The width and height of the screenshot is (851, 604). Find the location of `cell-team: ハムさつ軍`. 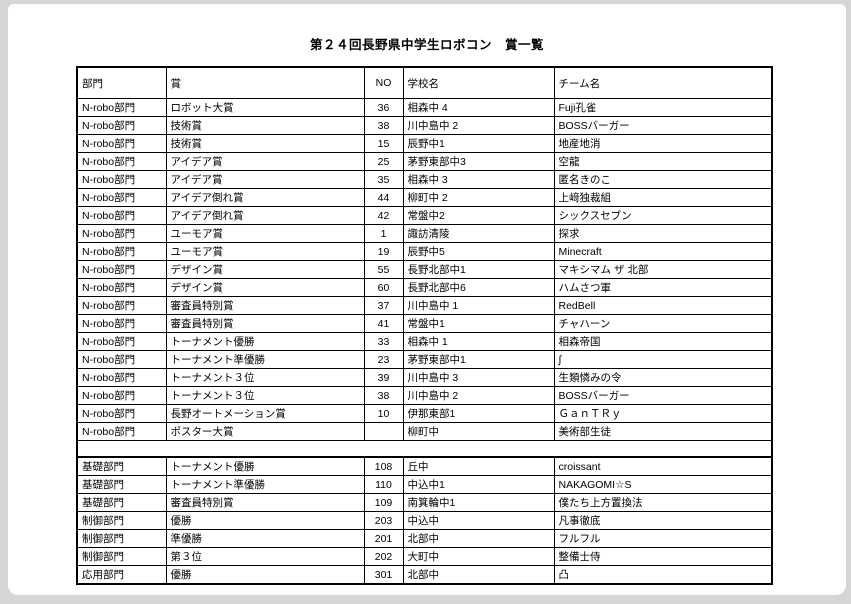

cell-team: ハムさつ軍 is located at coordinates (663, 287).